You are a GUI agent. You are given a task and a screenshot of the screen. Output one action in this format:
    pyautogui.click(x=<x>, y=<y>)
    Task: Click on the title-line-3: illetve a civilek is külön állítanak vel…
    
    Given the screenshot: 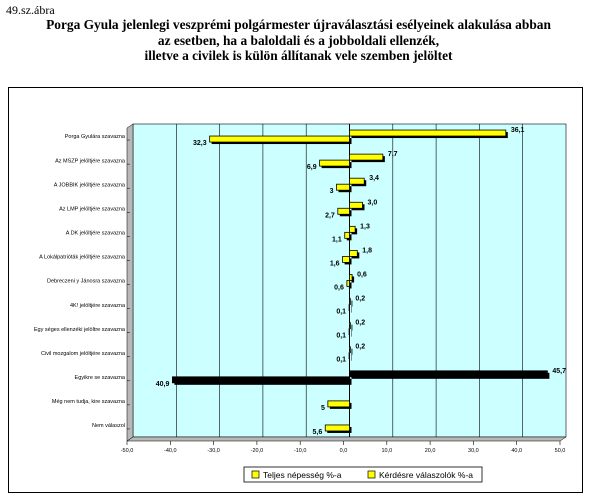 What is the action you would take?
    pyautogui.click(x=298, y=55)
    